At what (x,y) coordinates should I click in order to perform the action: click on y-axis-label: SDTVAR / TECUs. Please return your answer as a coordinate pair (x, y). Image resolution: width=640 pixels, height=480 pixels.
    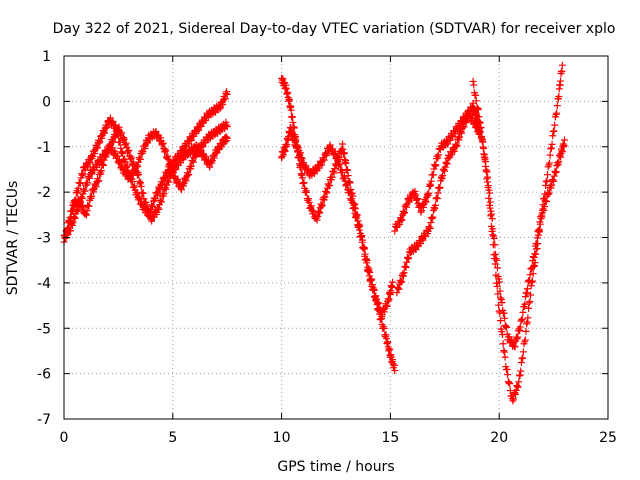
    Looking at the image, I should click on (13, 238).